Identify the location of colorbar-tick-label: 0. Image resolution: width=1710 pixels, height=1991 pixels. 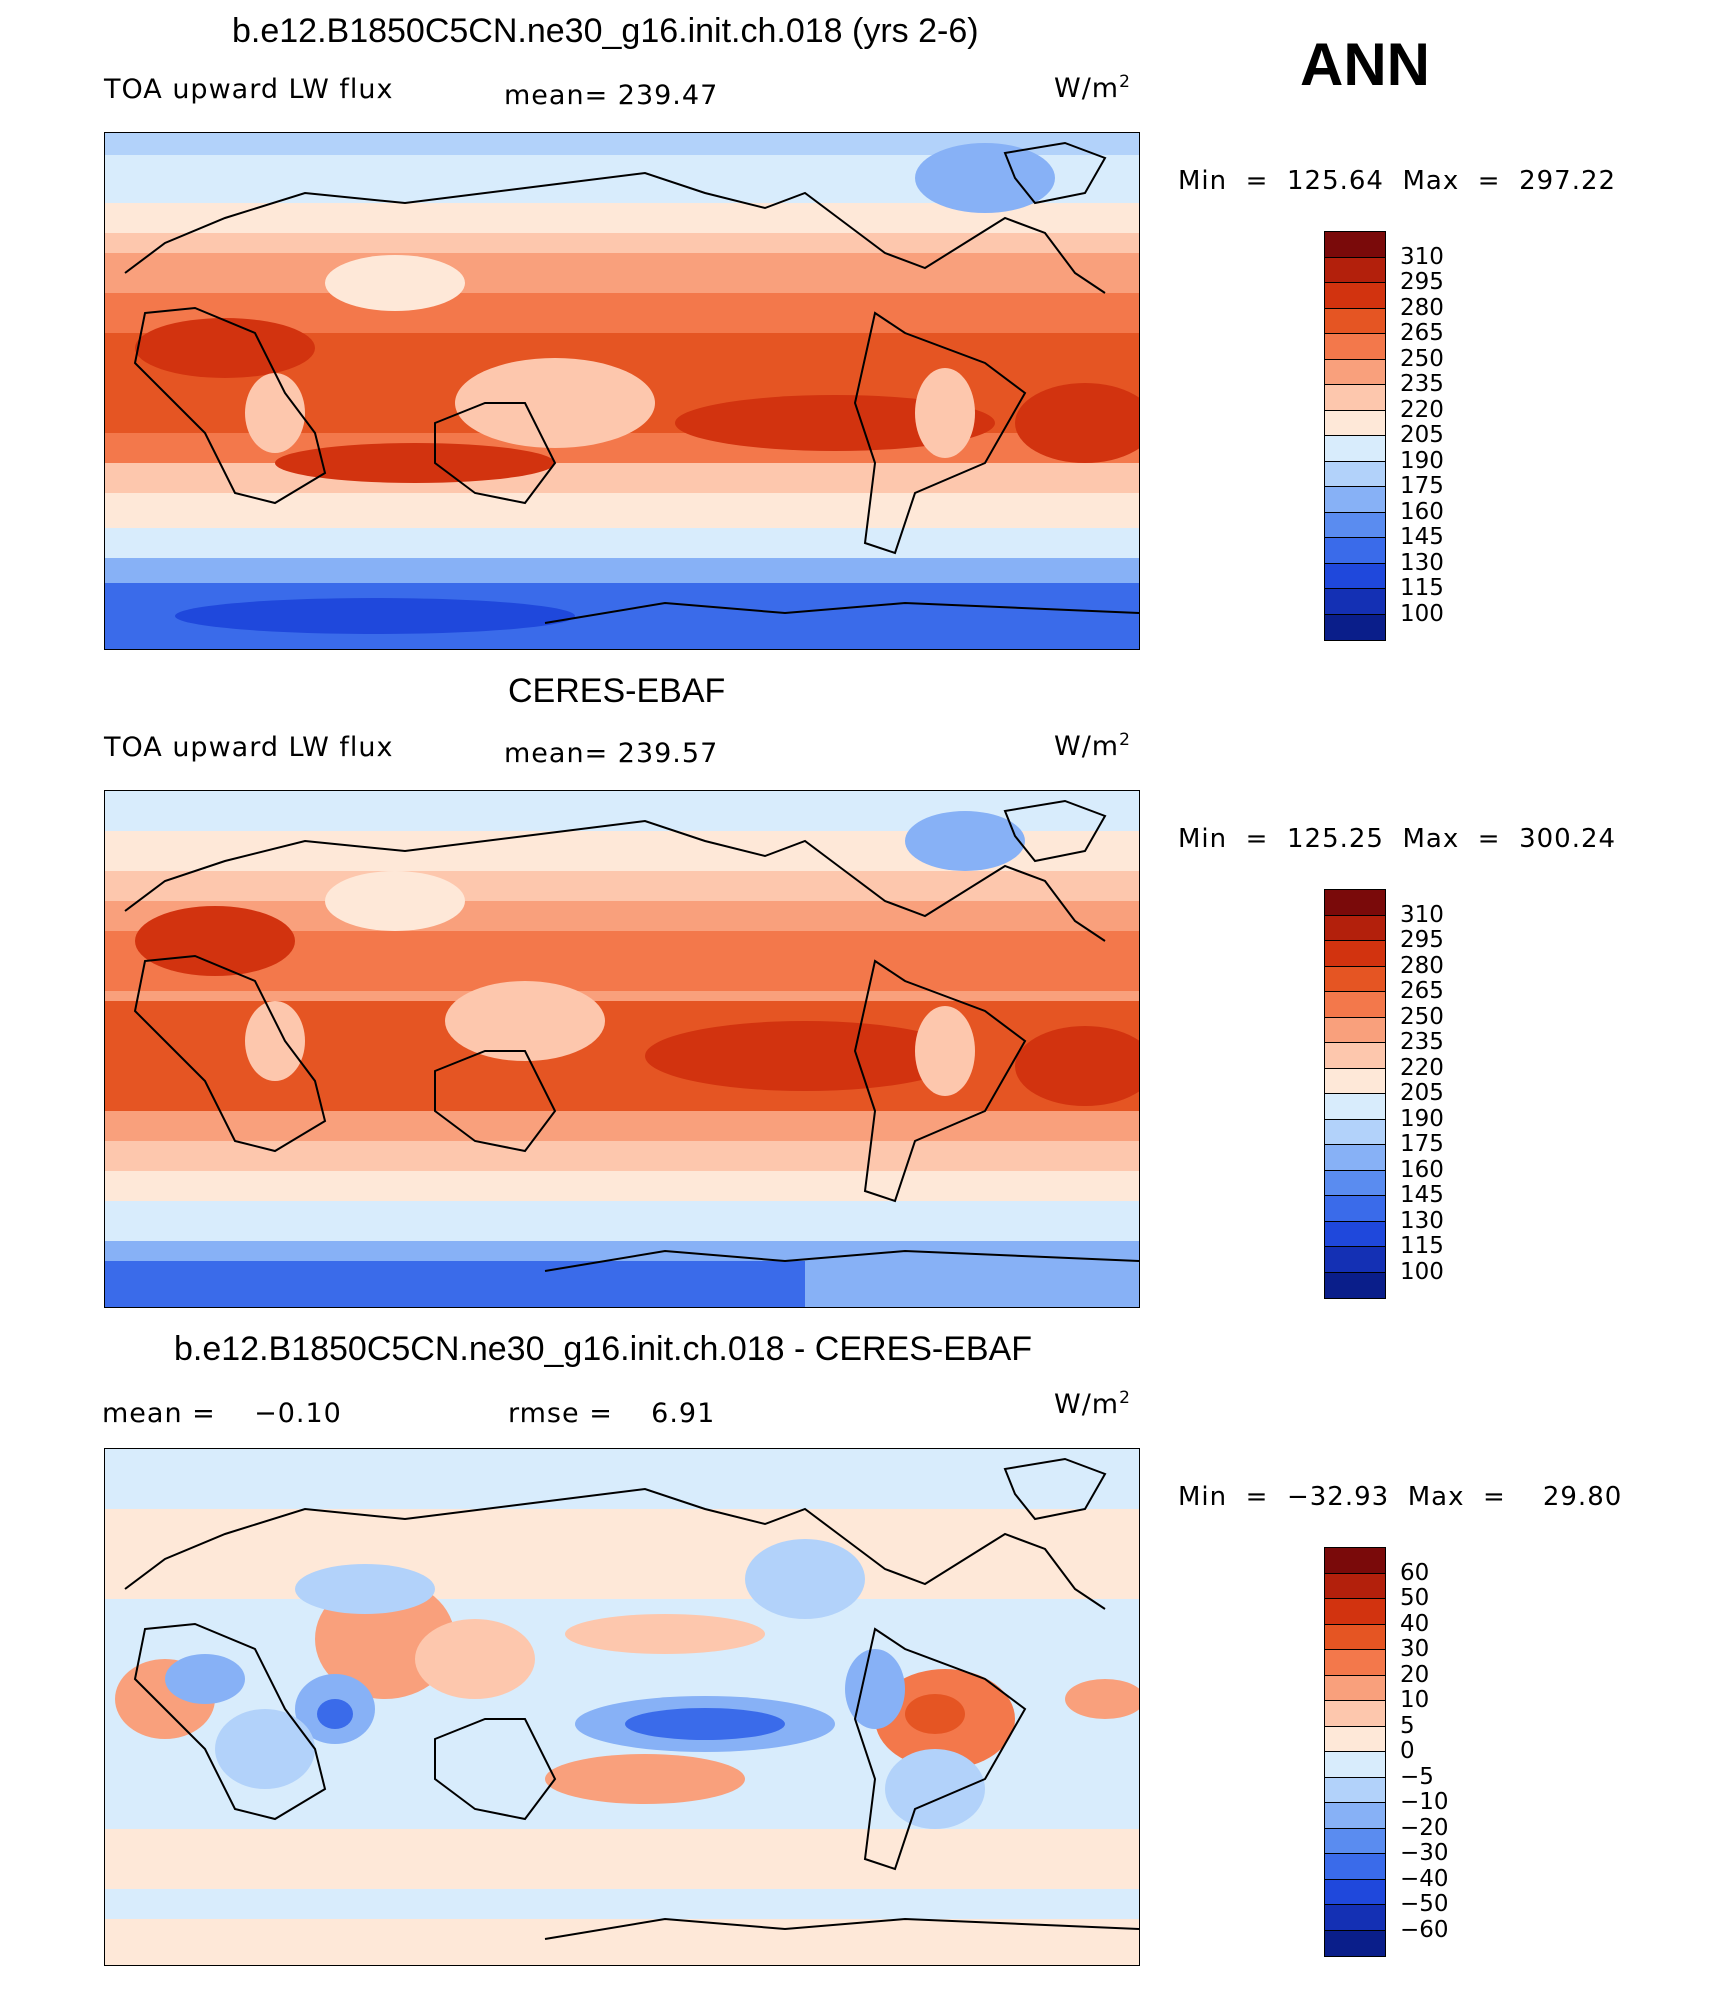
(1407, 1751).